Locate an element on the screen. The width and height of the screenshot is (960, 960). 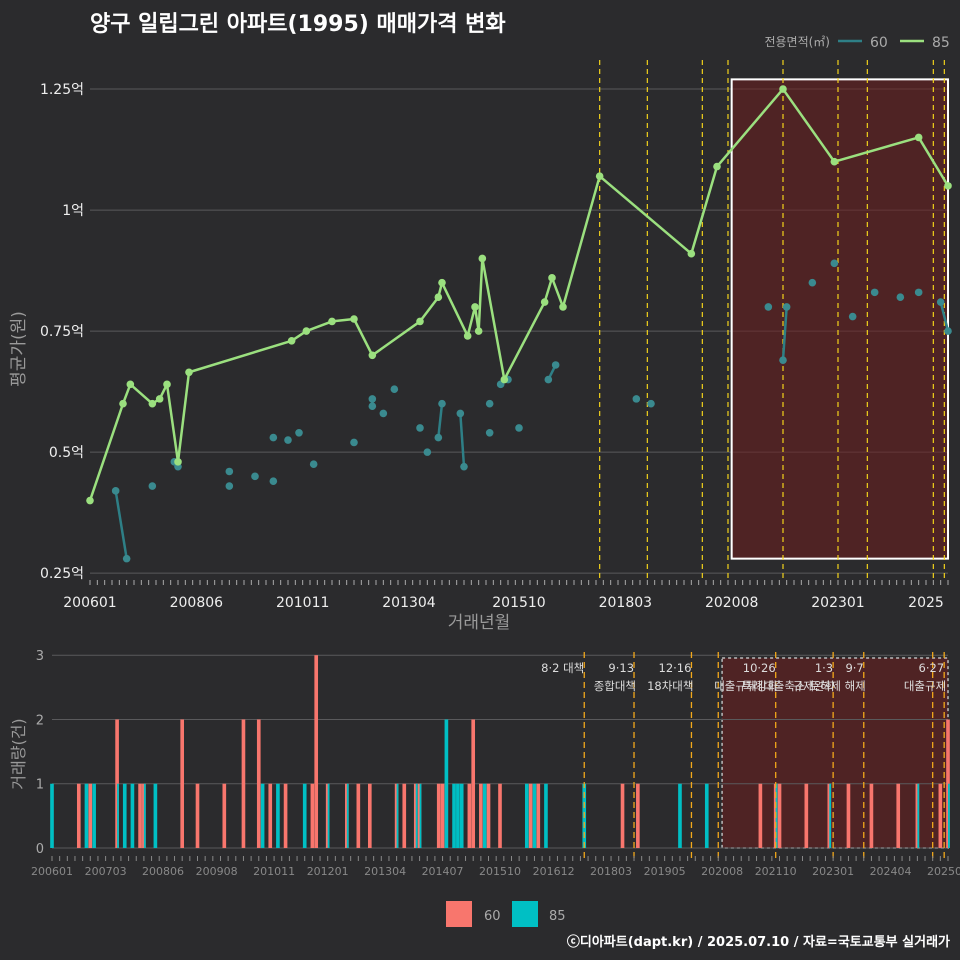
bottom-x-tick-label: 202507 is located at coordinates (943, 871).